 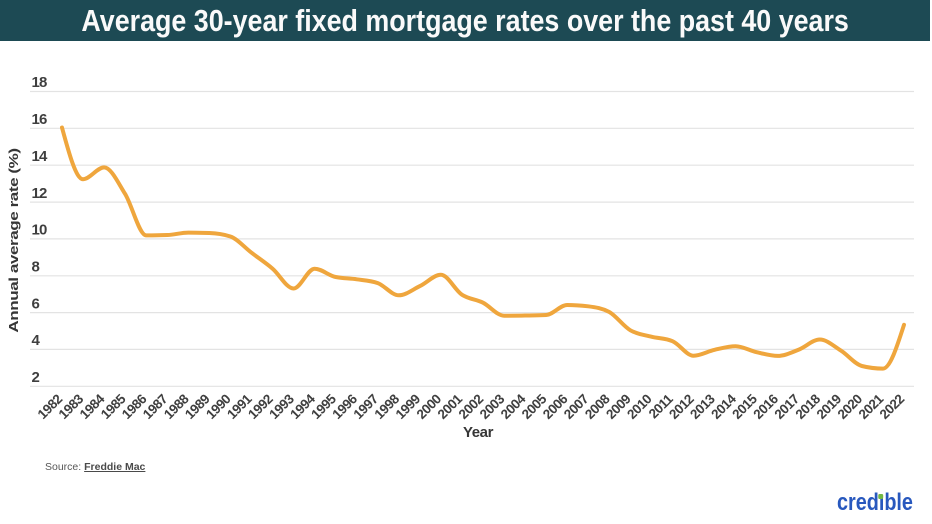 What do you see at coordinates (36, 340) in the screenshot?
I see `svg-text: 4` at bounding box center [36, 340].